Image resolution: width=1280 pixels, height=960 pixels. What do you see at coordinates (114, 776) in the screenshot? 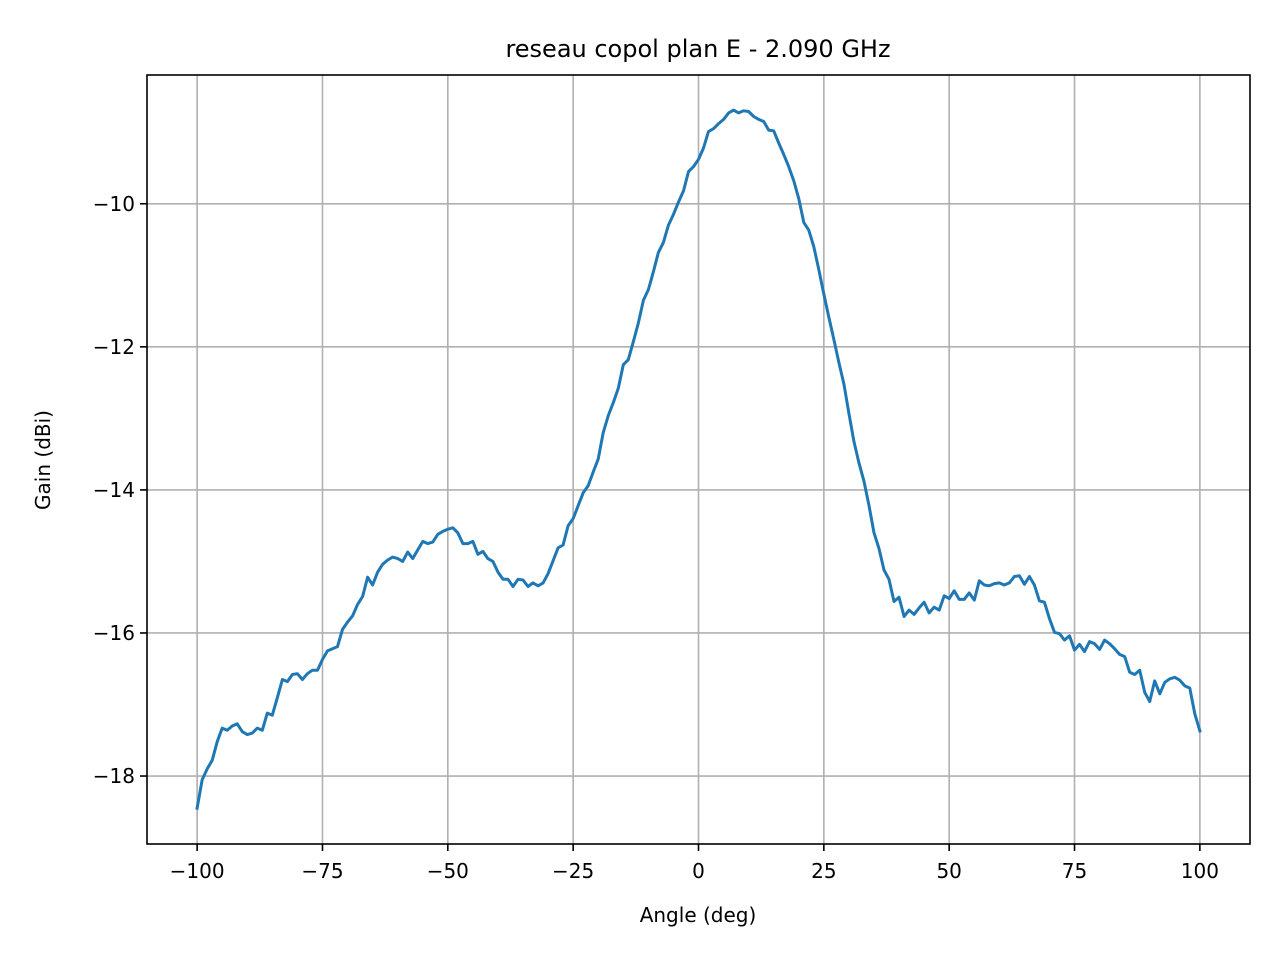
I see `y-tick-label: −18` at bounding box center [114, 776].